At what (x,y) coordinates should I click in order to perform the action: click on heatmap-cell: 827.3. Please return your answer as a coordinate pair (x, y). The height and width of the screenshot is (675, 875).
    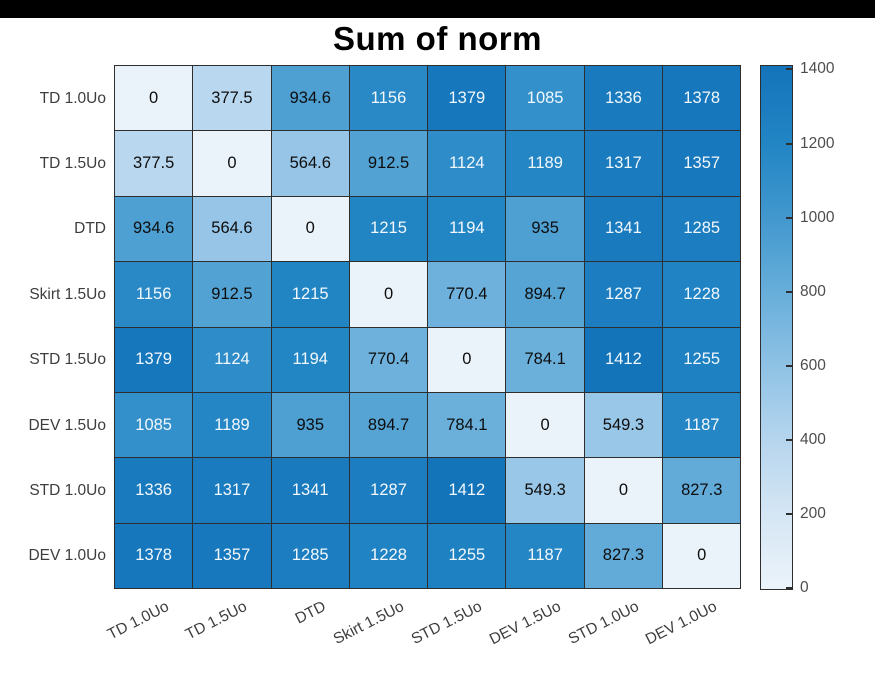
    Looking at the image, I should click on (623, 556).